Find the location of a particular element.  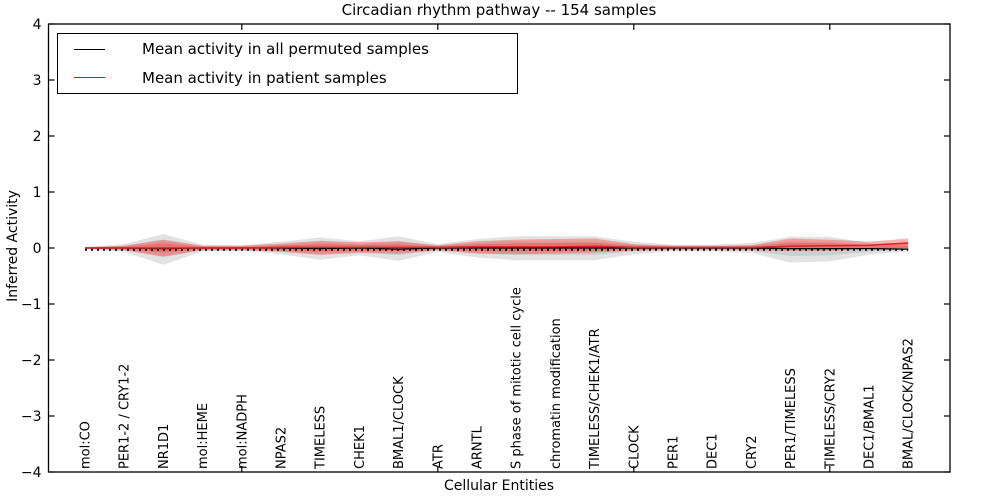

y-tick-label: −2 is located at coordinates (31, 361).